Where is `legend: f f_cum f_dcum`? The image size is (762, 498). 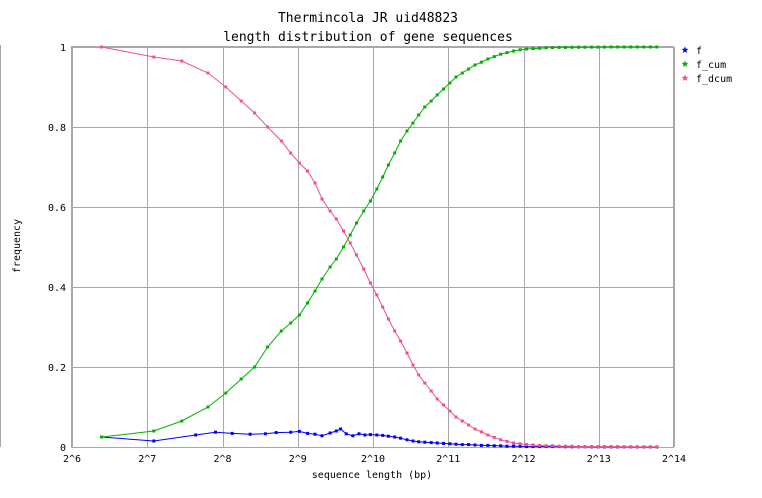
legend: f f_cum f_dcum is located at coordinates (706, 65).